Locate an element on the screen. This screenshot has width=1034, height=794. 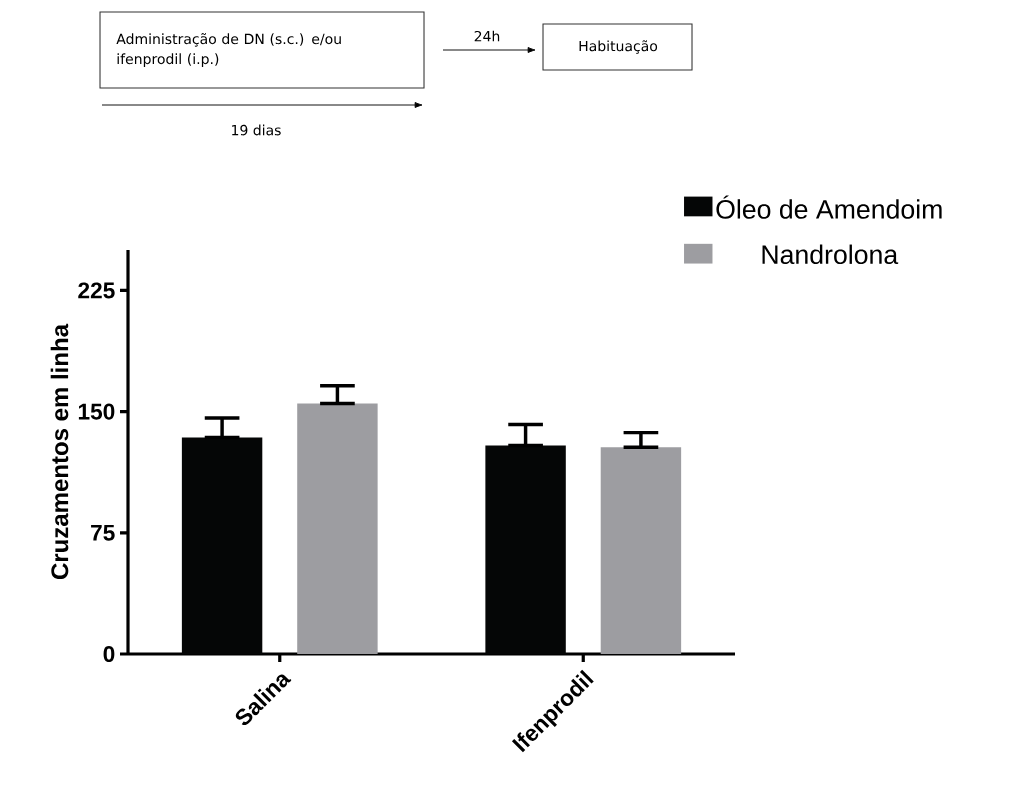
text: 24h is located at coordinates (487, 36).